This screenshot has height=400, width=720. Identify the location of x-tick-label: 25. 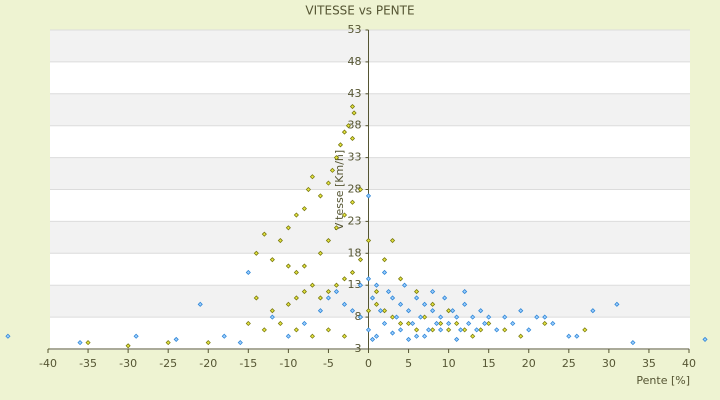
(569, 363).